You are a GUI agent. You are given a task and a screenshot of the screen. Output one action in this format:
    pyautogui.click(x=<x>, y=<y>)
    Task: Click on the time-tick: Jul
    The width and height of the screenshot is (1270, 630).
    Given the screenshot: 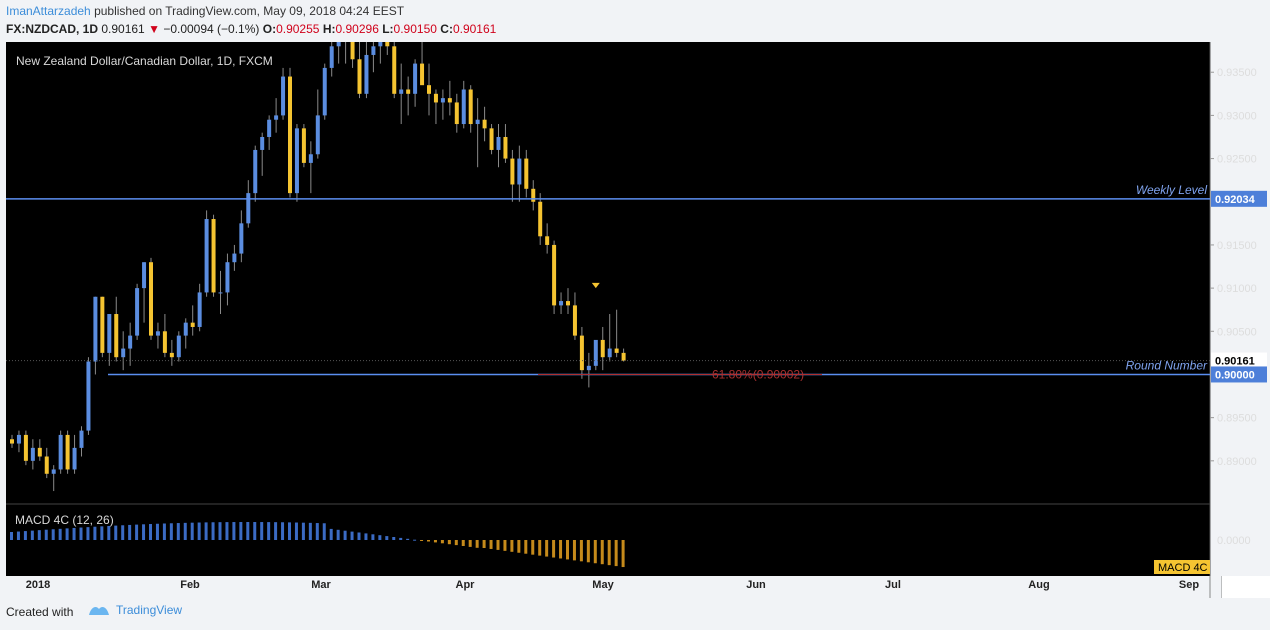 What is the action you would take?
    pyautogui.click(x=893, y=585)
    